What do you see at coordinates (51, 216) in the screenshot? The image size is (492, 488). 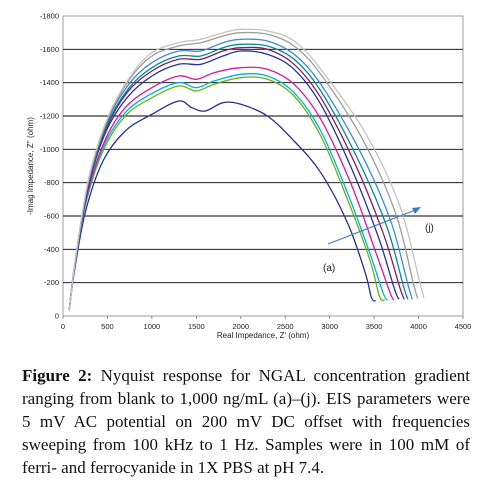 I see `y-tick-label: -600` at bounding box center [51, 216].